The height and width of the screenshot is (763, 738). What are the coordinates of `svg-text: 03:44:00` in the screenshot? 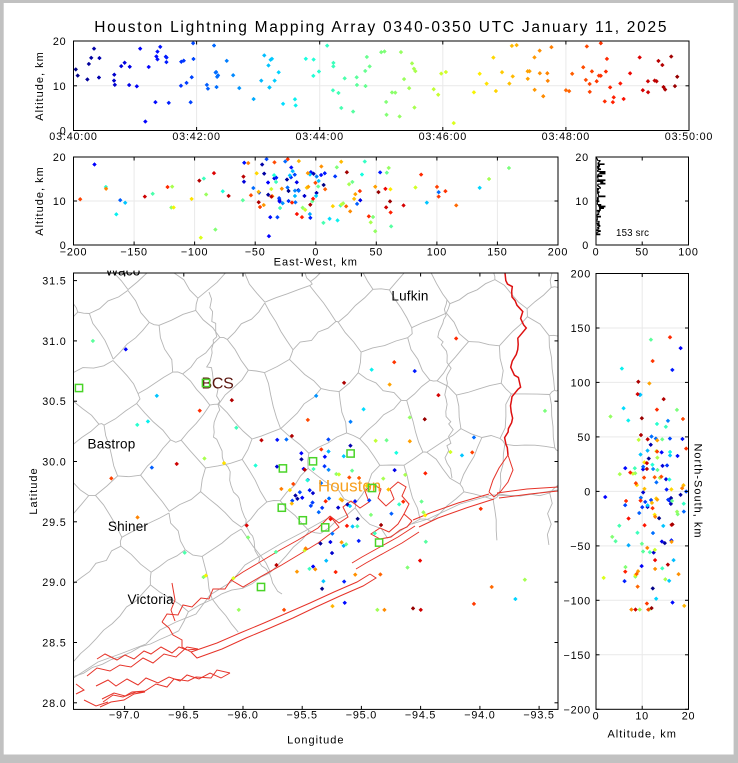 It's located at (319, 137).